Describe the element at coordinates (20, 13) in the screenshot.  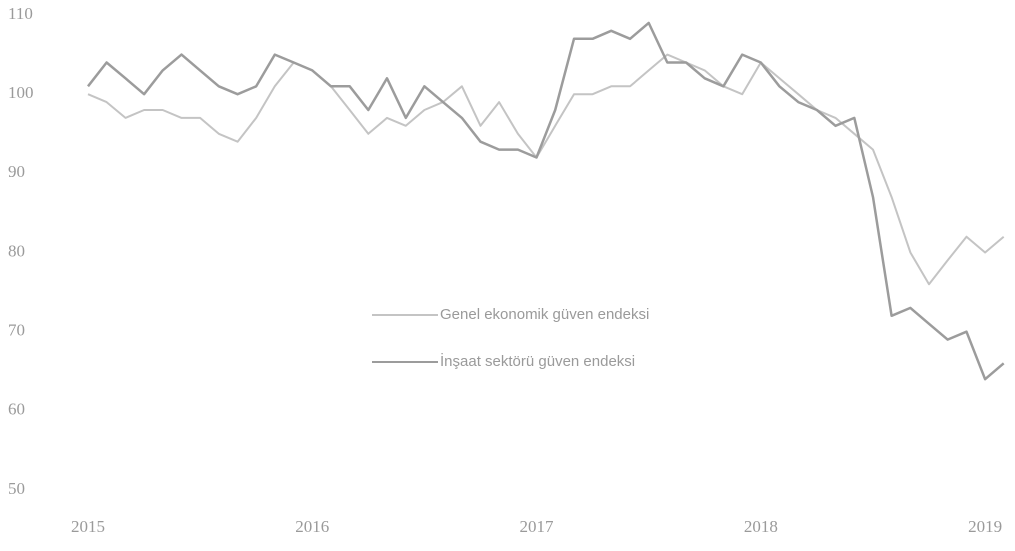
I see `y-tick-label: 110` at that location.